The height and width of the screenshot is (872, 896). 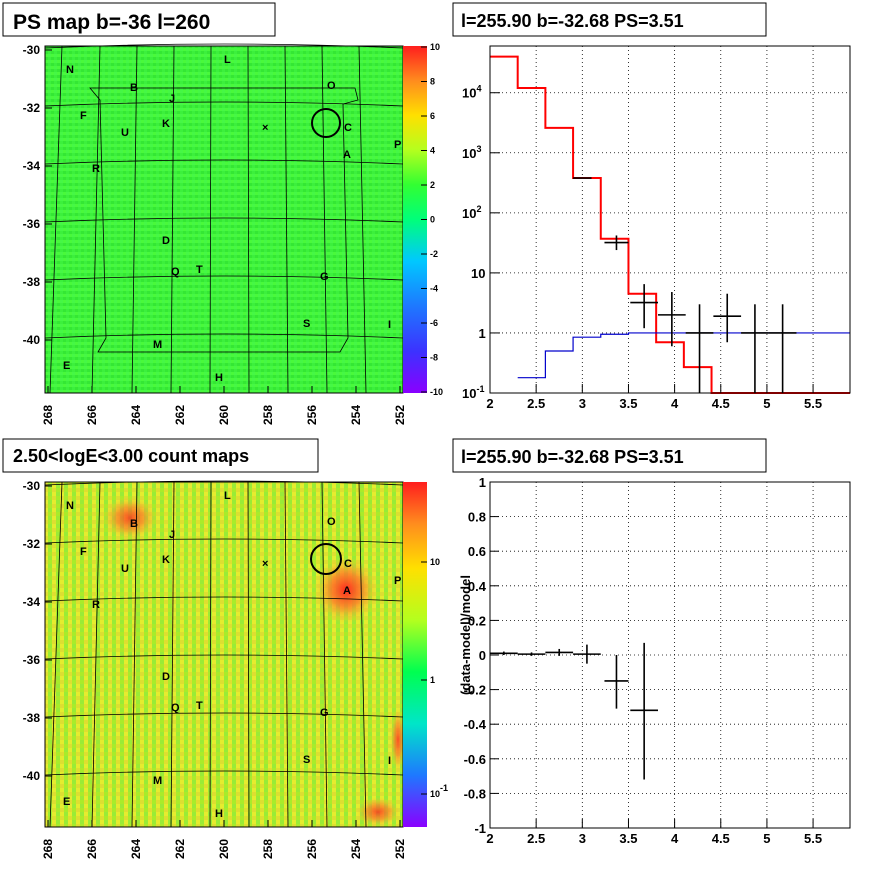 What do you see at coordinates (582, 838) in the screenshot?
I see `residual-x-tick-label: 3` at bounding box center [582, 838].